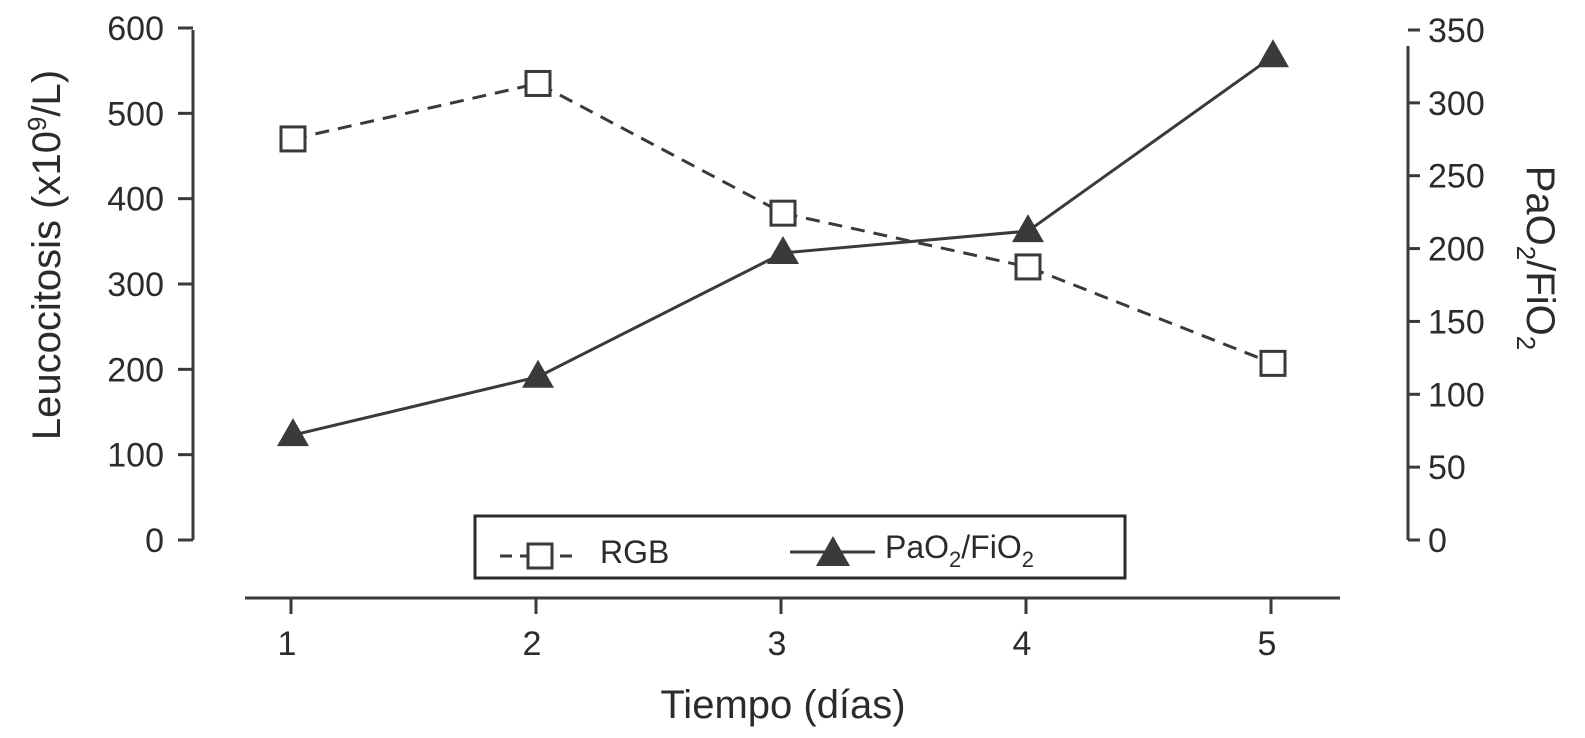 The width and height of the screenshot is (1585, 738). What do you see at coordinates (777, 644) in the screenshot?
I see `x-tick-label: 3` at bounding box center [777, 644].